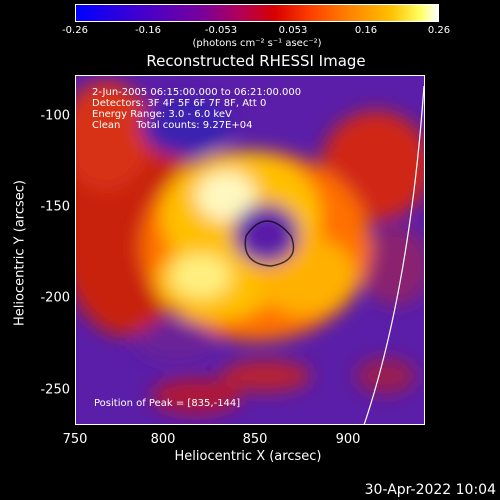 The image size is (500, 500). What do you see at coordinates (55, 298) in the screenshot?
I see `y-tick: -200` at bounding box center [55, 298].